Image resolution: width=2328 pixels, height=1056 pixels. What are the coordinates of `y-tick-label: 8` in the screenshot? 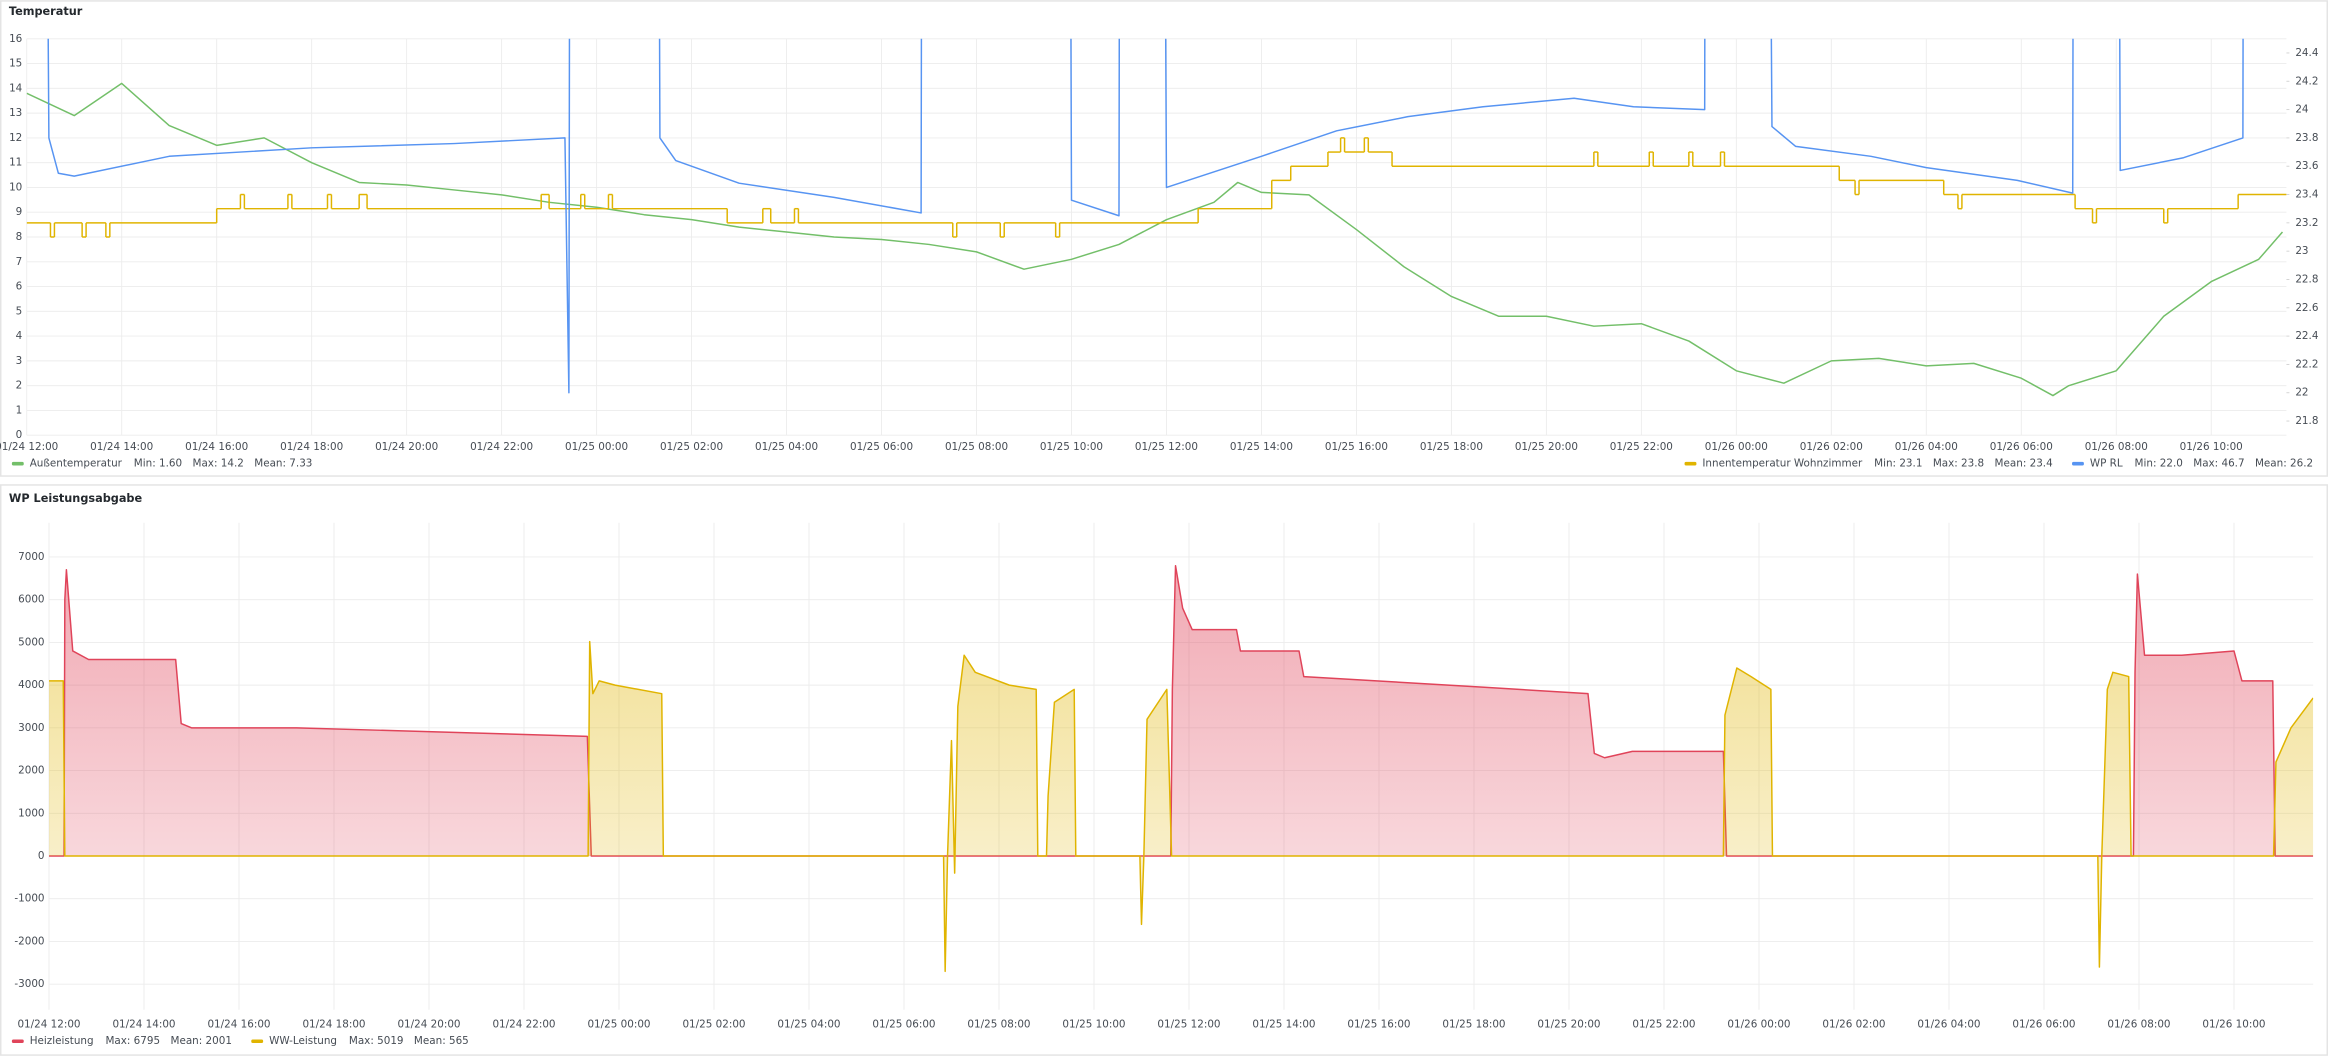 It's located at (19, 237).